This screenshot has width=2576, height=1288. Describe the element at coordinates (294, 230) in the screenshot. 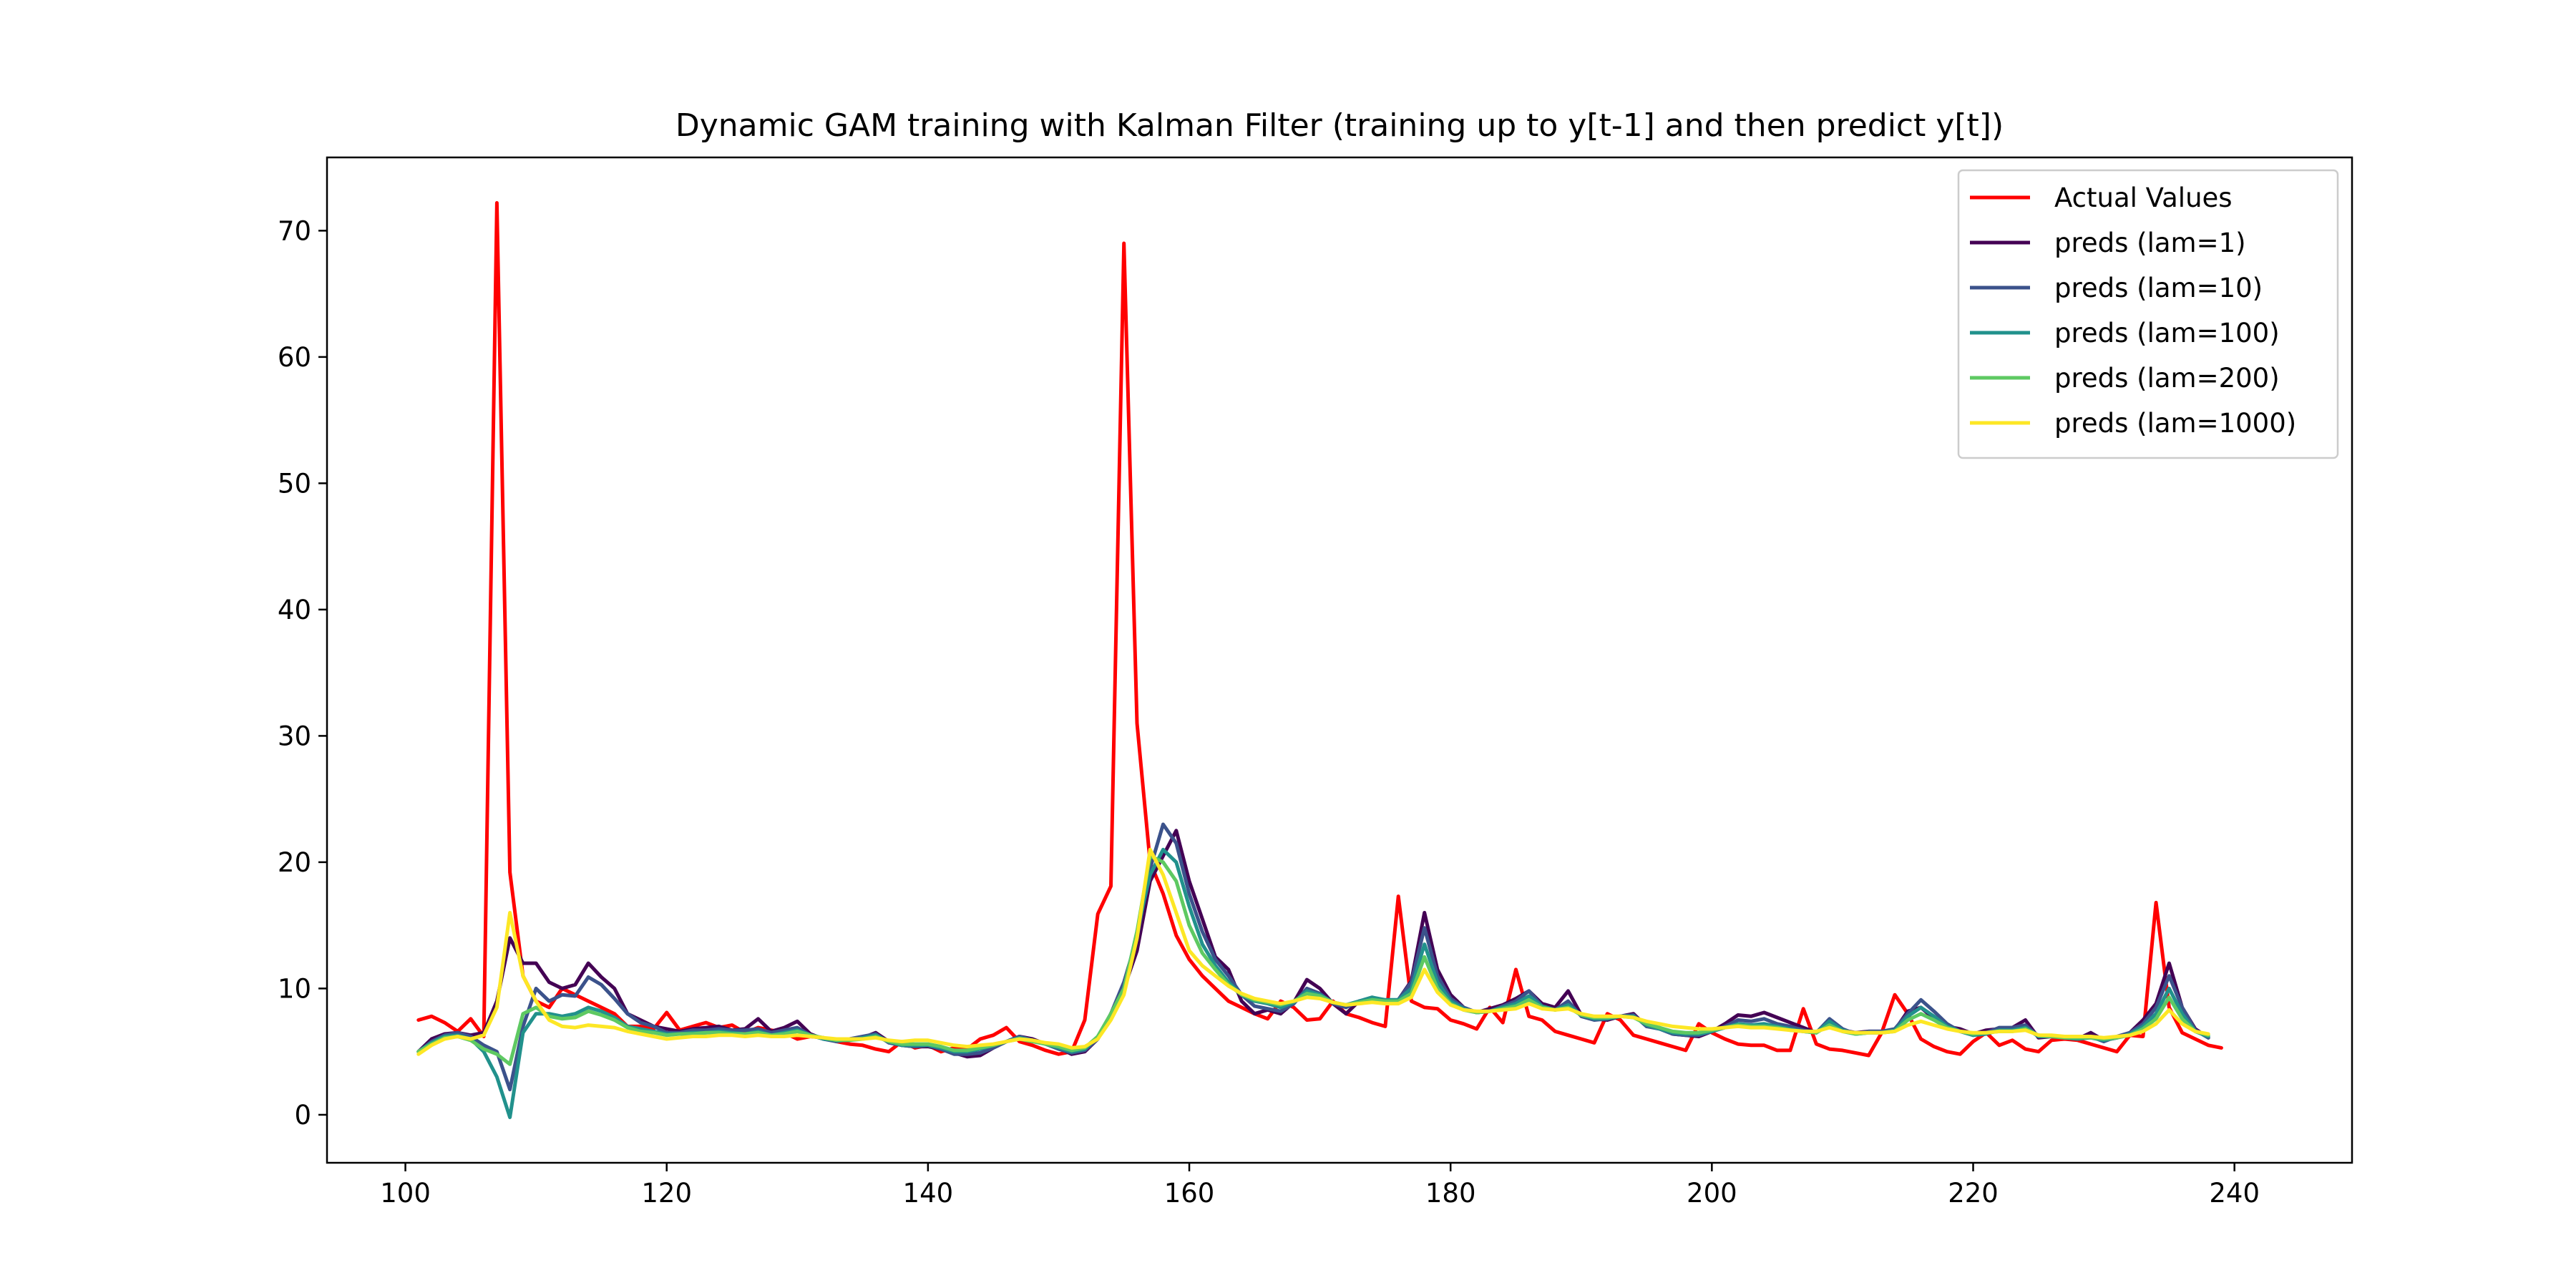

I see `y-tick-label: 70` at that location.